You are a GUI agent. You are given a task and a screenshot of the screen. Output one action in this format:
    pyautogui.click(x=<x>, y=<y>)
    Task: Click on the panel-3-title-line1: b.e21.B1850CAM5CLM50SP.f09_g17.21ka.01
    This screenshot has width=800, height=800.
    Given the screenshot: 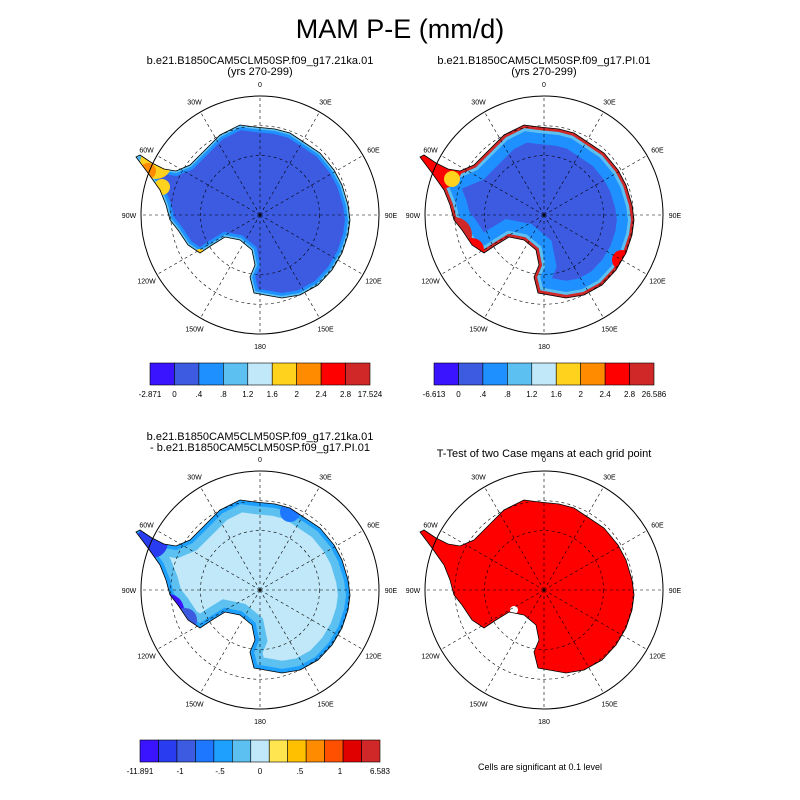 What is the action you would take?
    pyautogui.click(x=260, y=437)
    